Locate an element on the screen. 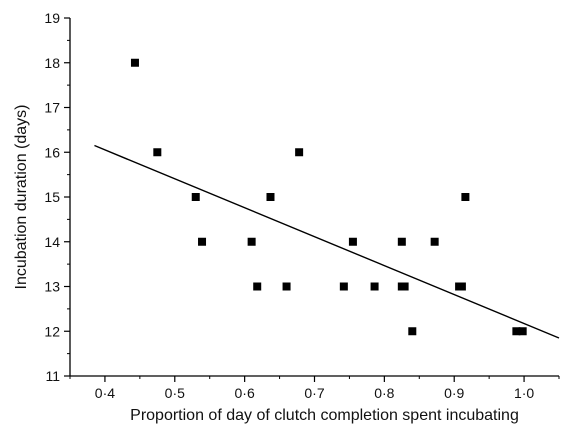  y-tick-label: 13 is located at coordinates (52, 287).